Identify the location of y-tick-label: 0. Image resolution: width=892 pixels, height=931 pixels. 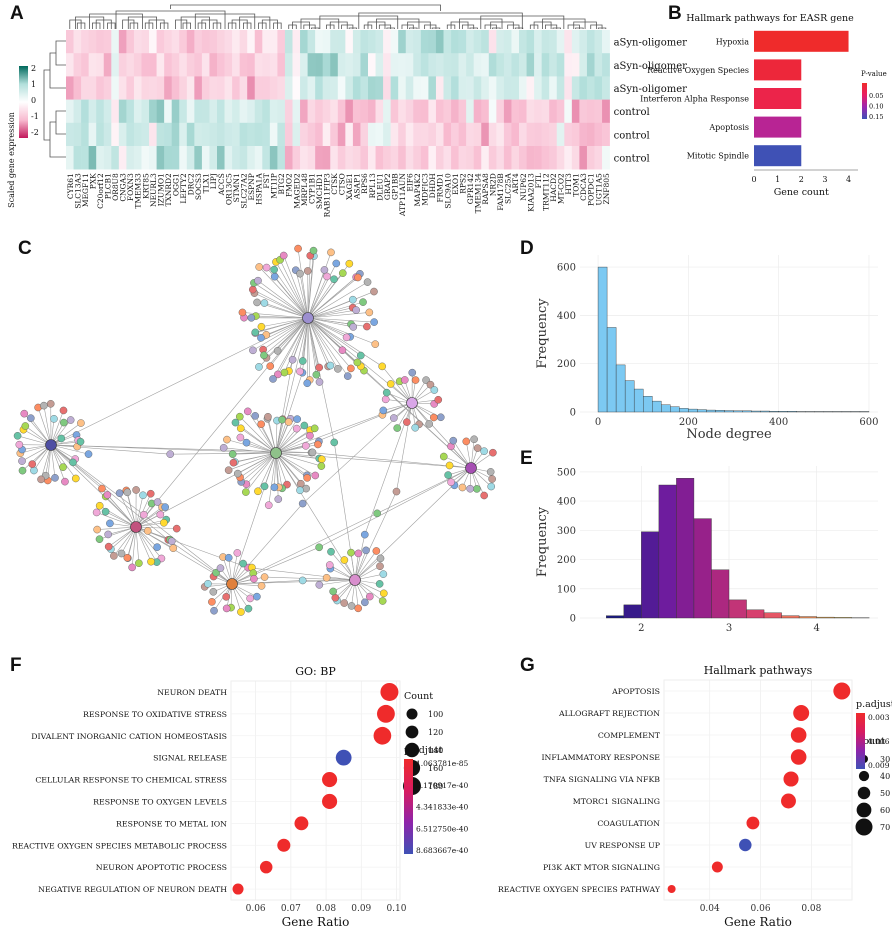
(573, 413).